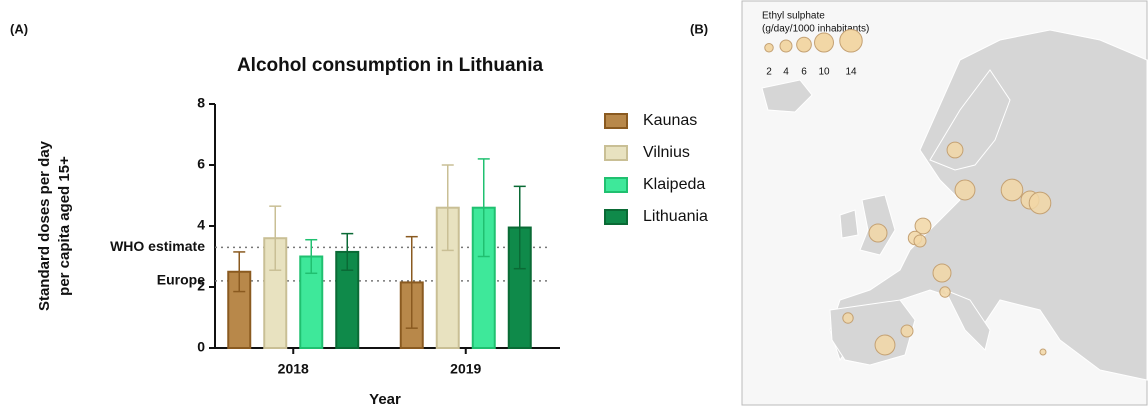 This screenshot has height=410, width=1148. Describe the element at coordinates (181, 280) in the screenshot. I see `reference-label: Europe` at that location.